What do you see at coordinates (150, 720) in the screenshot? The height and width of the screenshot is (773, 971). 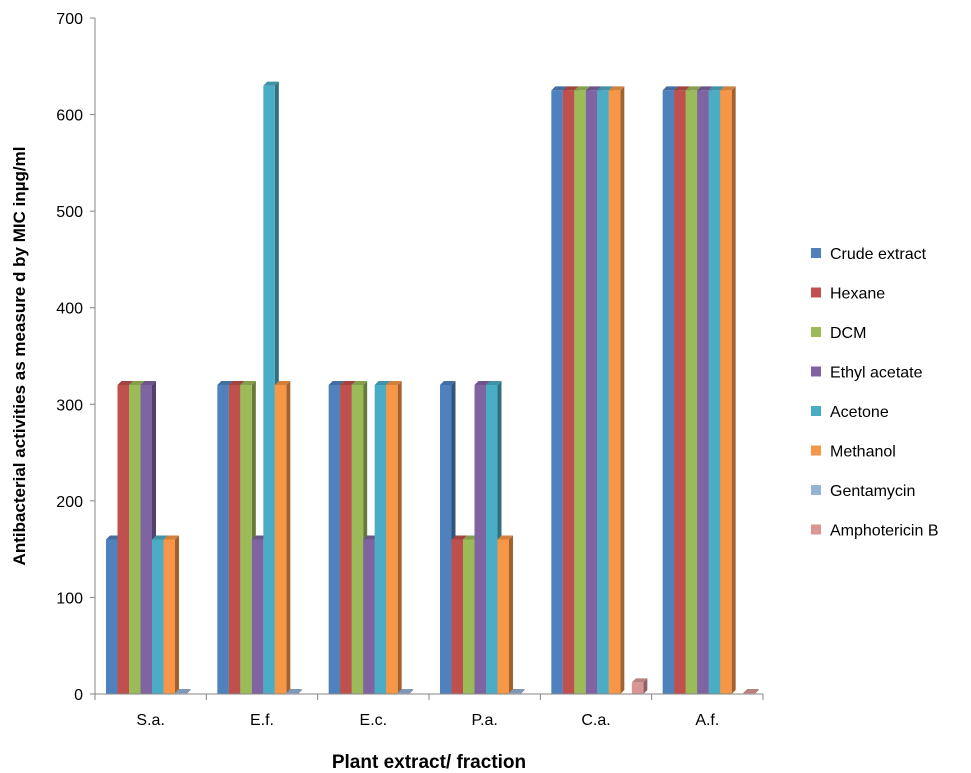 I see `x-tick-label: S.a.` at bounding box center [150, 720].